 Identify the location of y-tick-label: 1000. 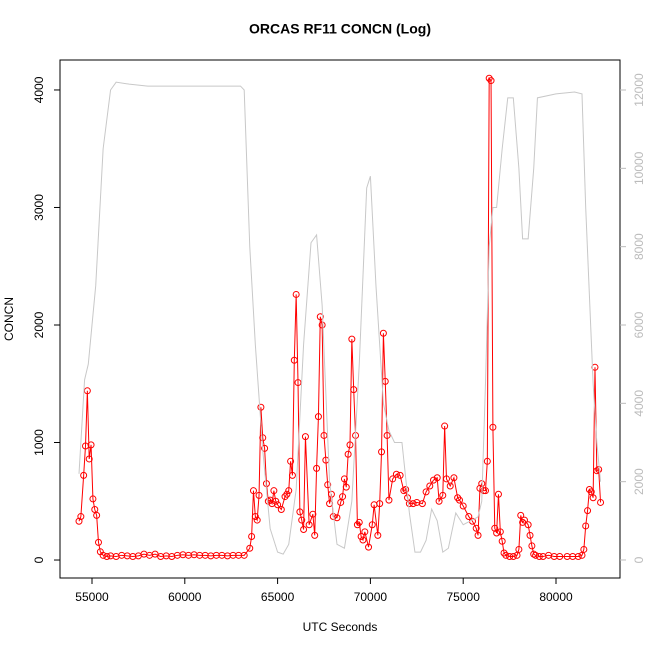
(39, 442).